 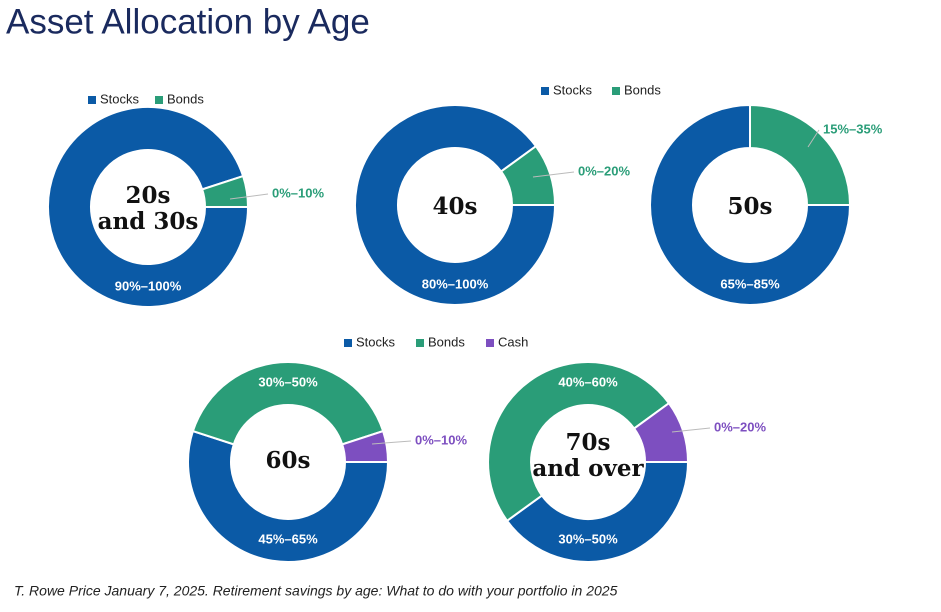 I want to click on center-label: 40s, so click(x=455, y=206).